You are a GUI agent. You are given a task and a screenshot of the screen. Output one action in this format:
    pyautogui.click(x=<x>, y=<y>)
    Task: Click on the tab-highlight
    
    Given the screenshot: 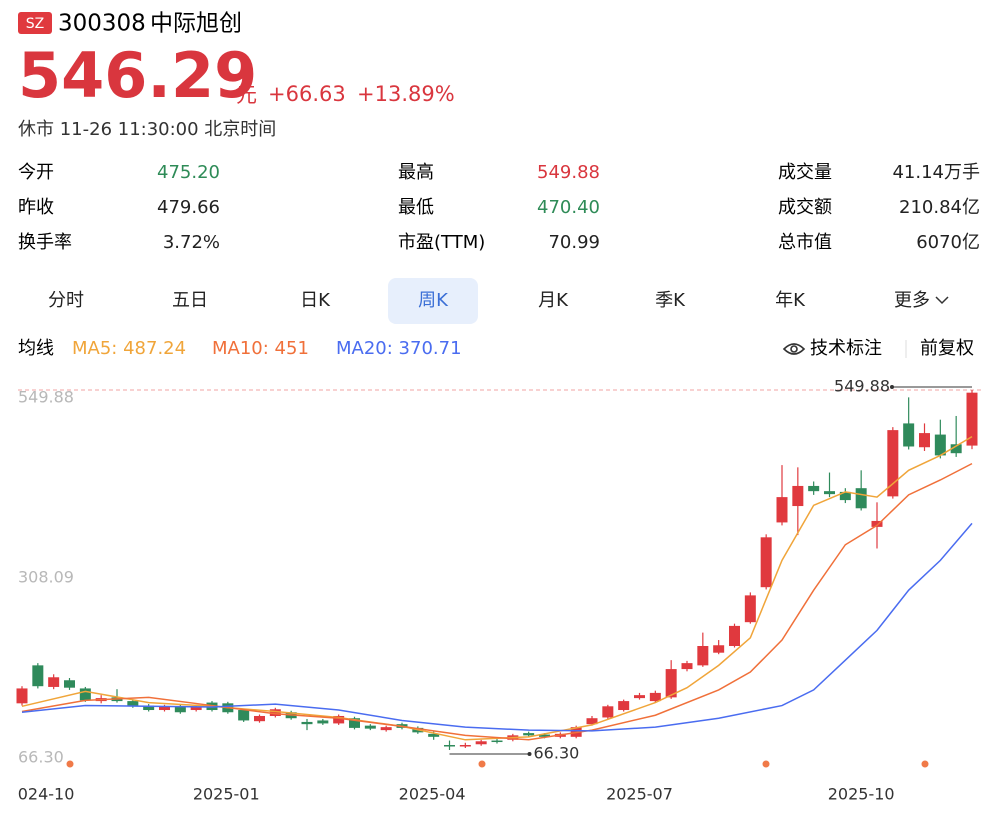 What is the action you would take?
    pyautogui.click(x=433, y=301)
    